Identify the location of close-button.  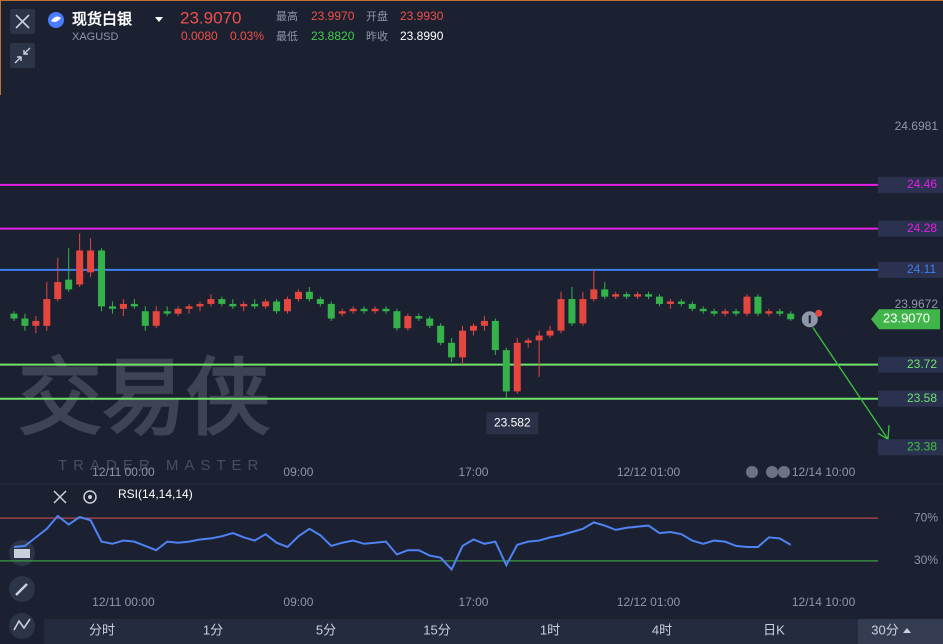
(22, 21).